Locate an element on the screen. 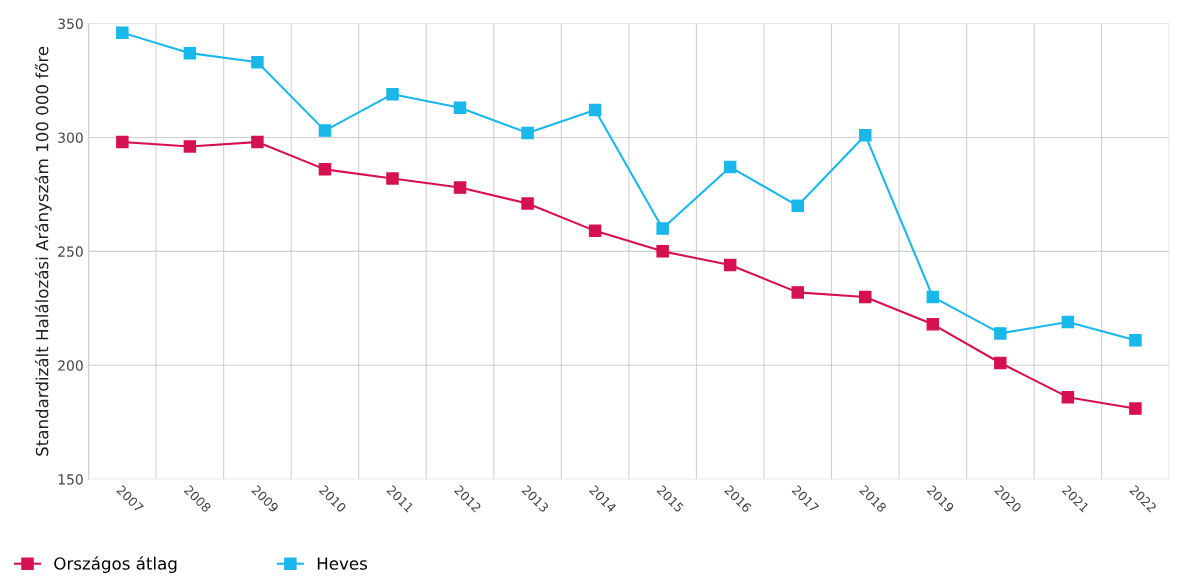 This screenshot has height=588, width=1181. y-tick-label: 300 is located at coordinates (70, 137).